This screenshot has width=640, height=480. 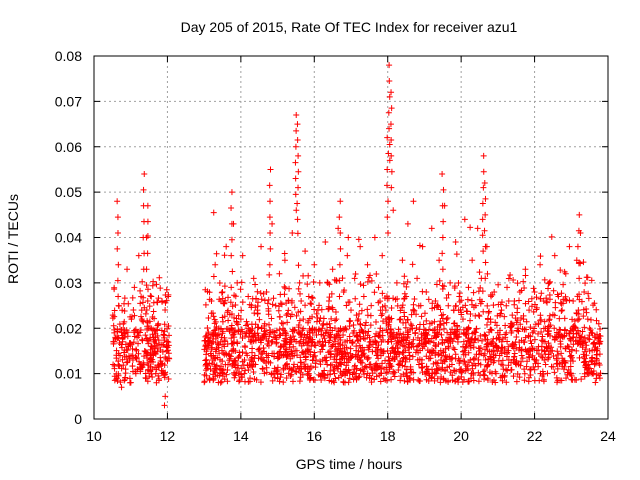 I want to click on y-tick-label: 0.01, so click(x=68, y=374).